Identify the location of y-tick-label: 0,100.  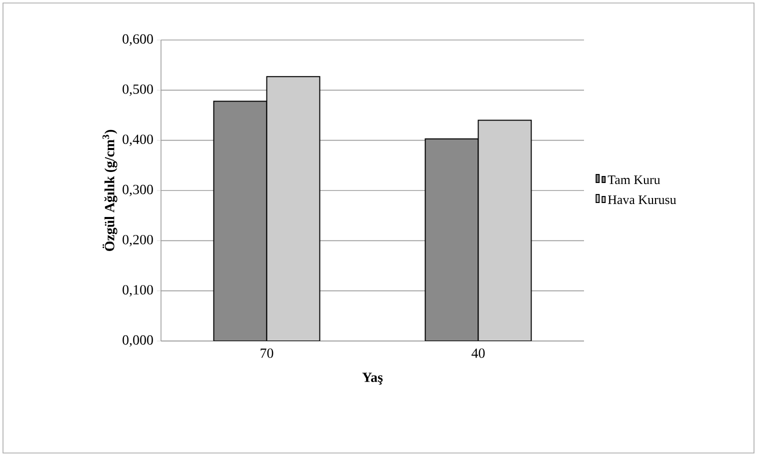
(137, 291).